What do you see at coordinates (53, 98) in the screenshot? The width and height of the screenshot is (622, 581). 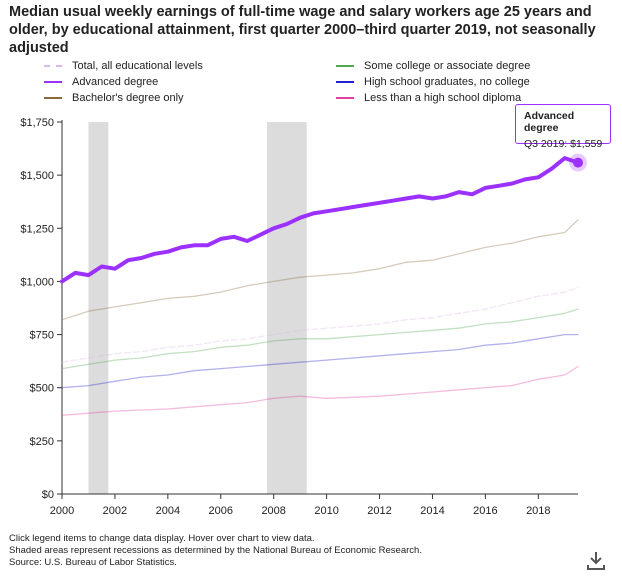 I see `legend-swatch-bachelors` at bounding box center [53, 98].